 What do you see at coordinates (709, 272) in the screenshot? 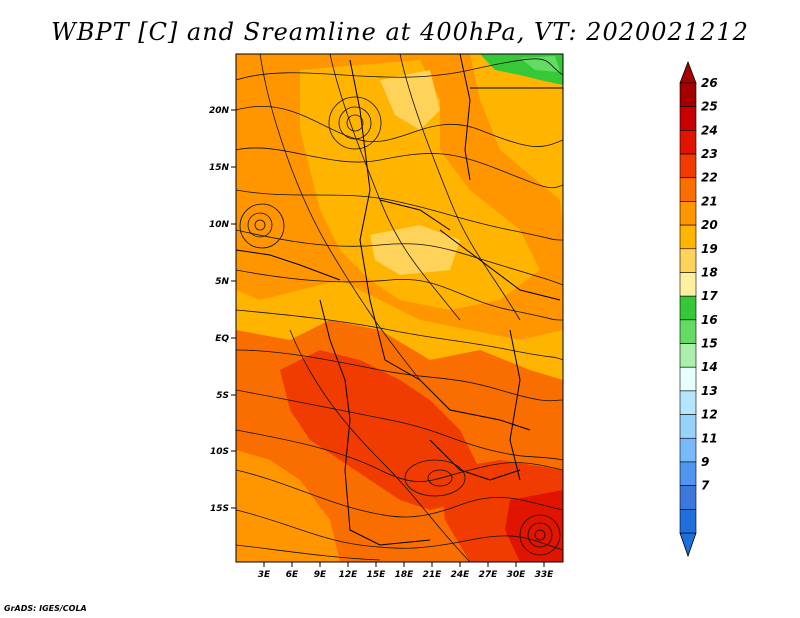
I see `colorbar-label: 18` at bounding box center [709, 272].